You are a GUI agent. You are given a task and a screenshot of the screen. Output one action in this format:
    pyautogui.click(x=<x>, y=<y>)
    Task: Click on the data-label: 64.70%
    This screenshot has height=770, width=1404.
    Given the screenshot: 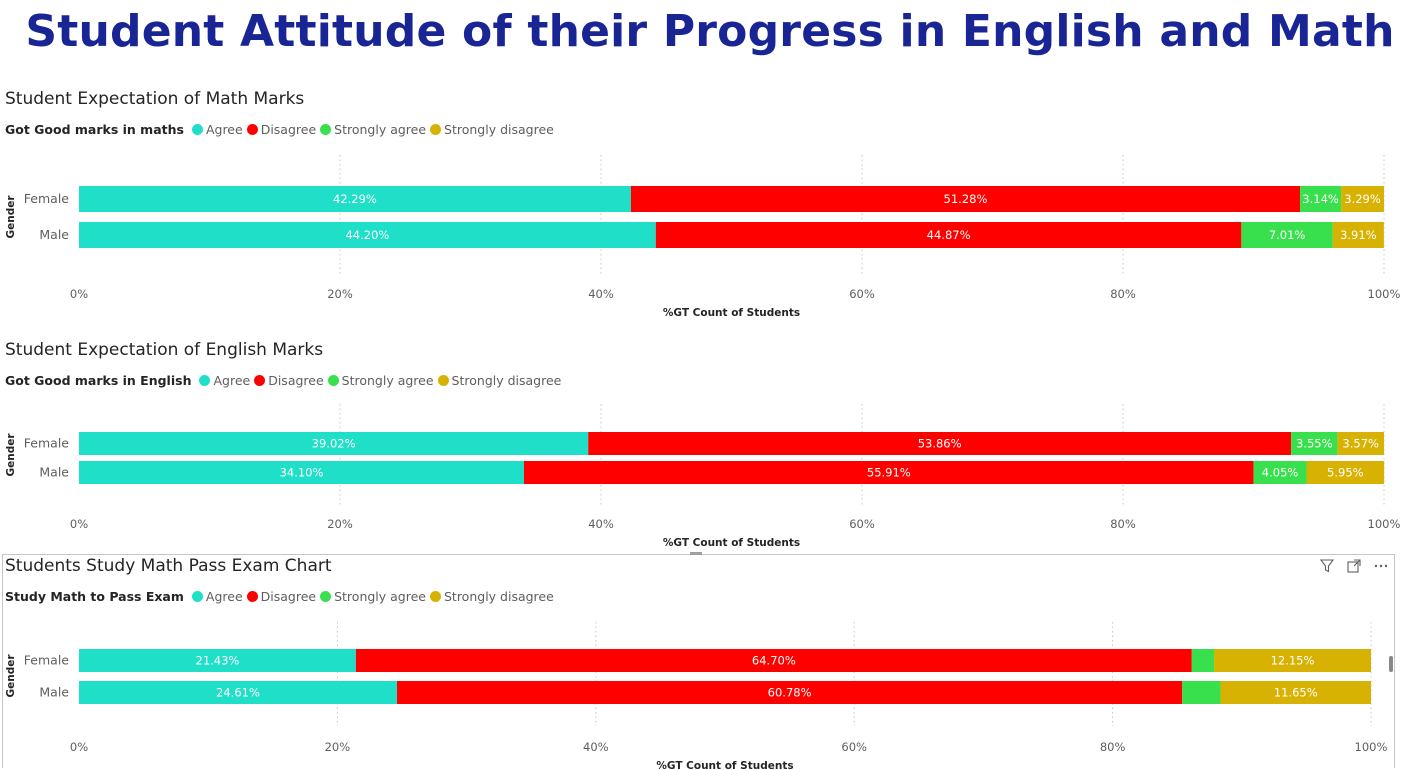 What is the action you would take?
    pyautogui.click(x=774, y=661)
    